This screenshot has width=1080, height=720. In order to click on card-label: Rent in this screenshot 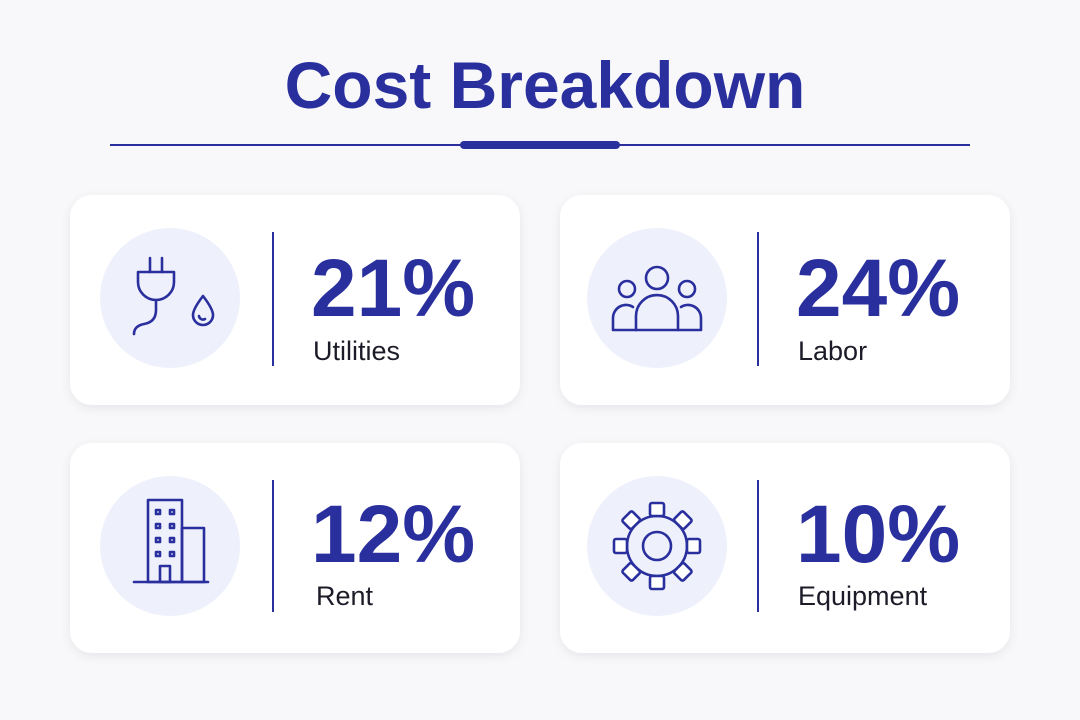, I will do `click(345, 596)`.